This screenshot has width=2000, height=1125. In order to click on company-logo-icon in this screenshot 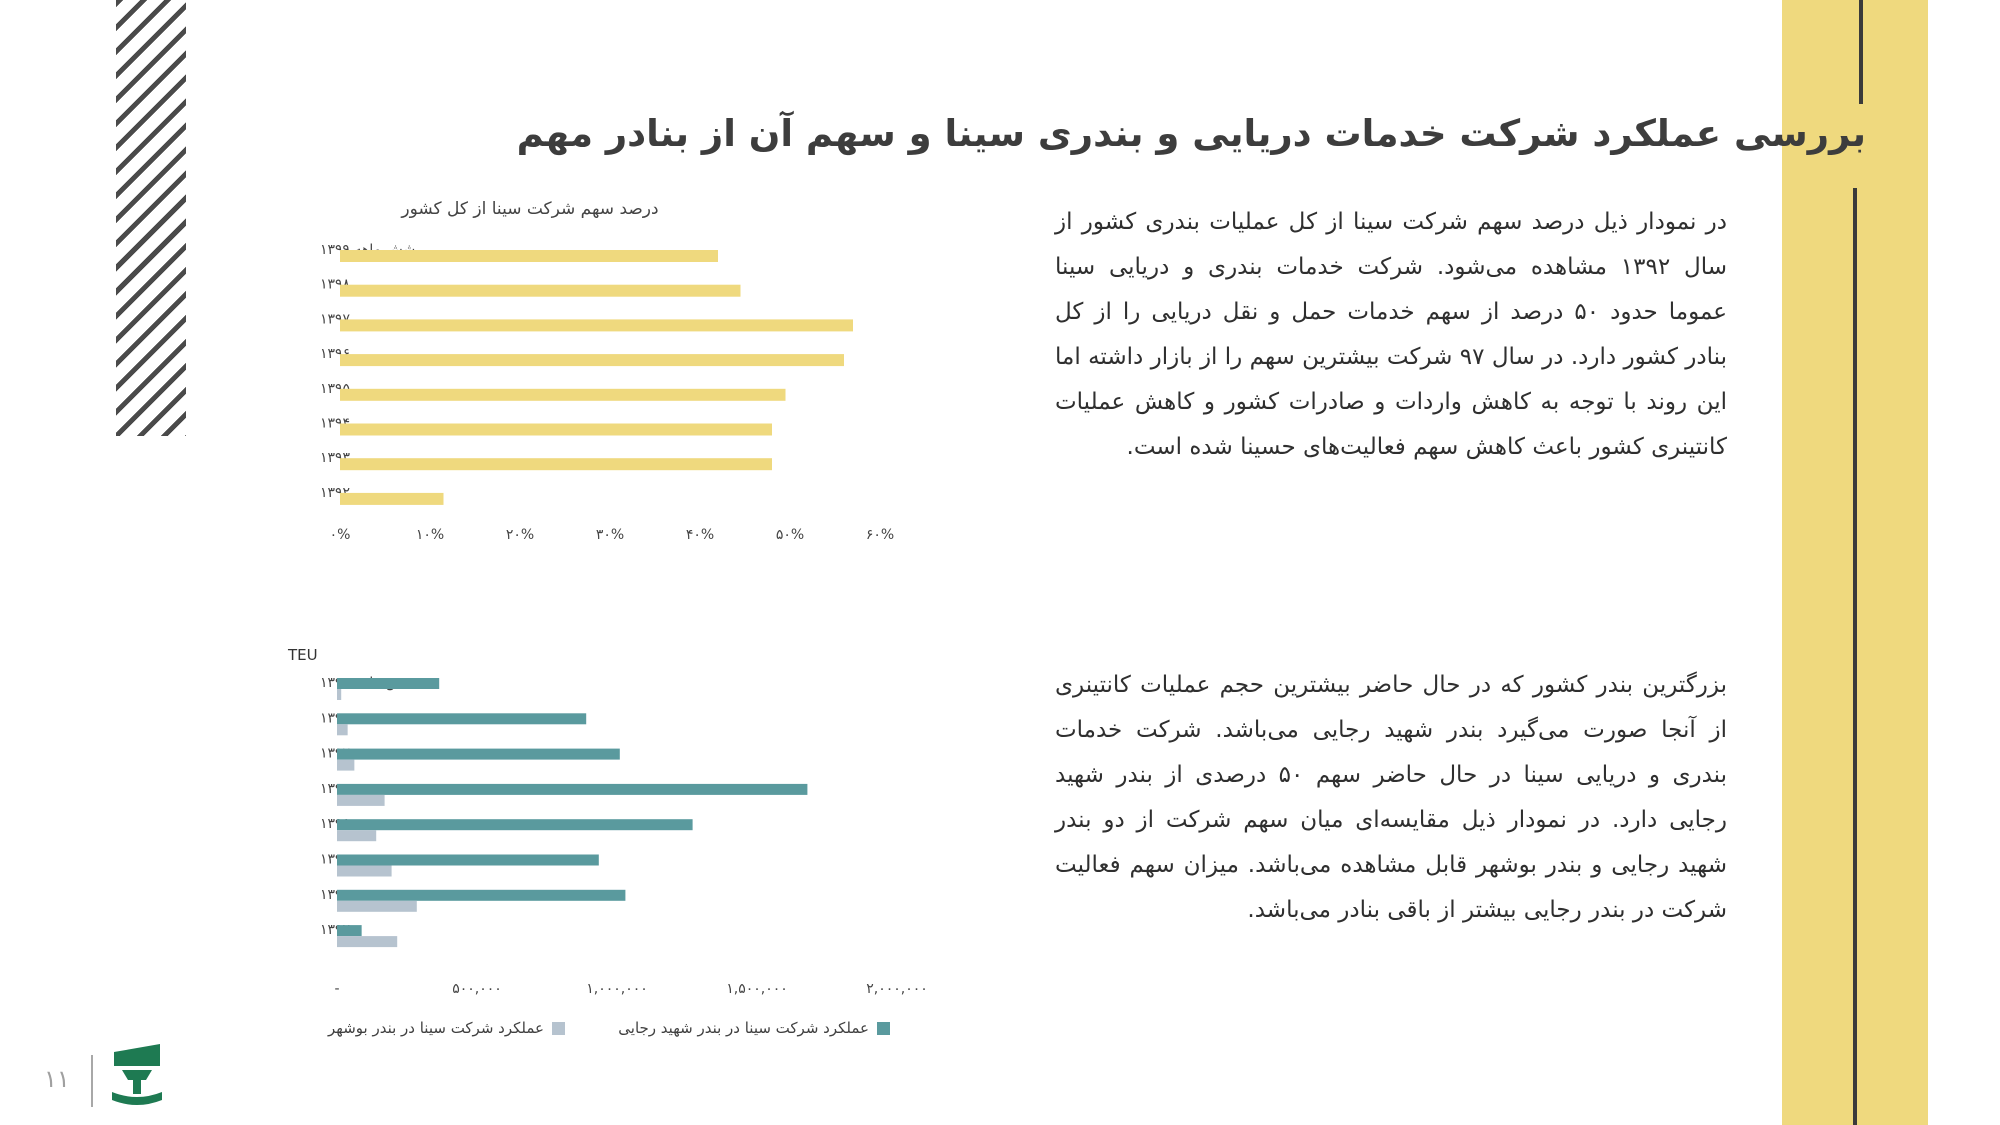, I will do `click(137, 1074)`.